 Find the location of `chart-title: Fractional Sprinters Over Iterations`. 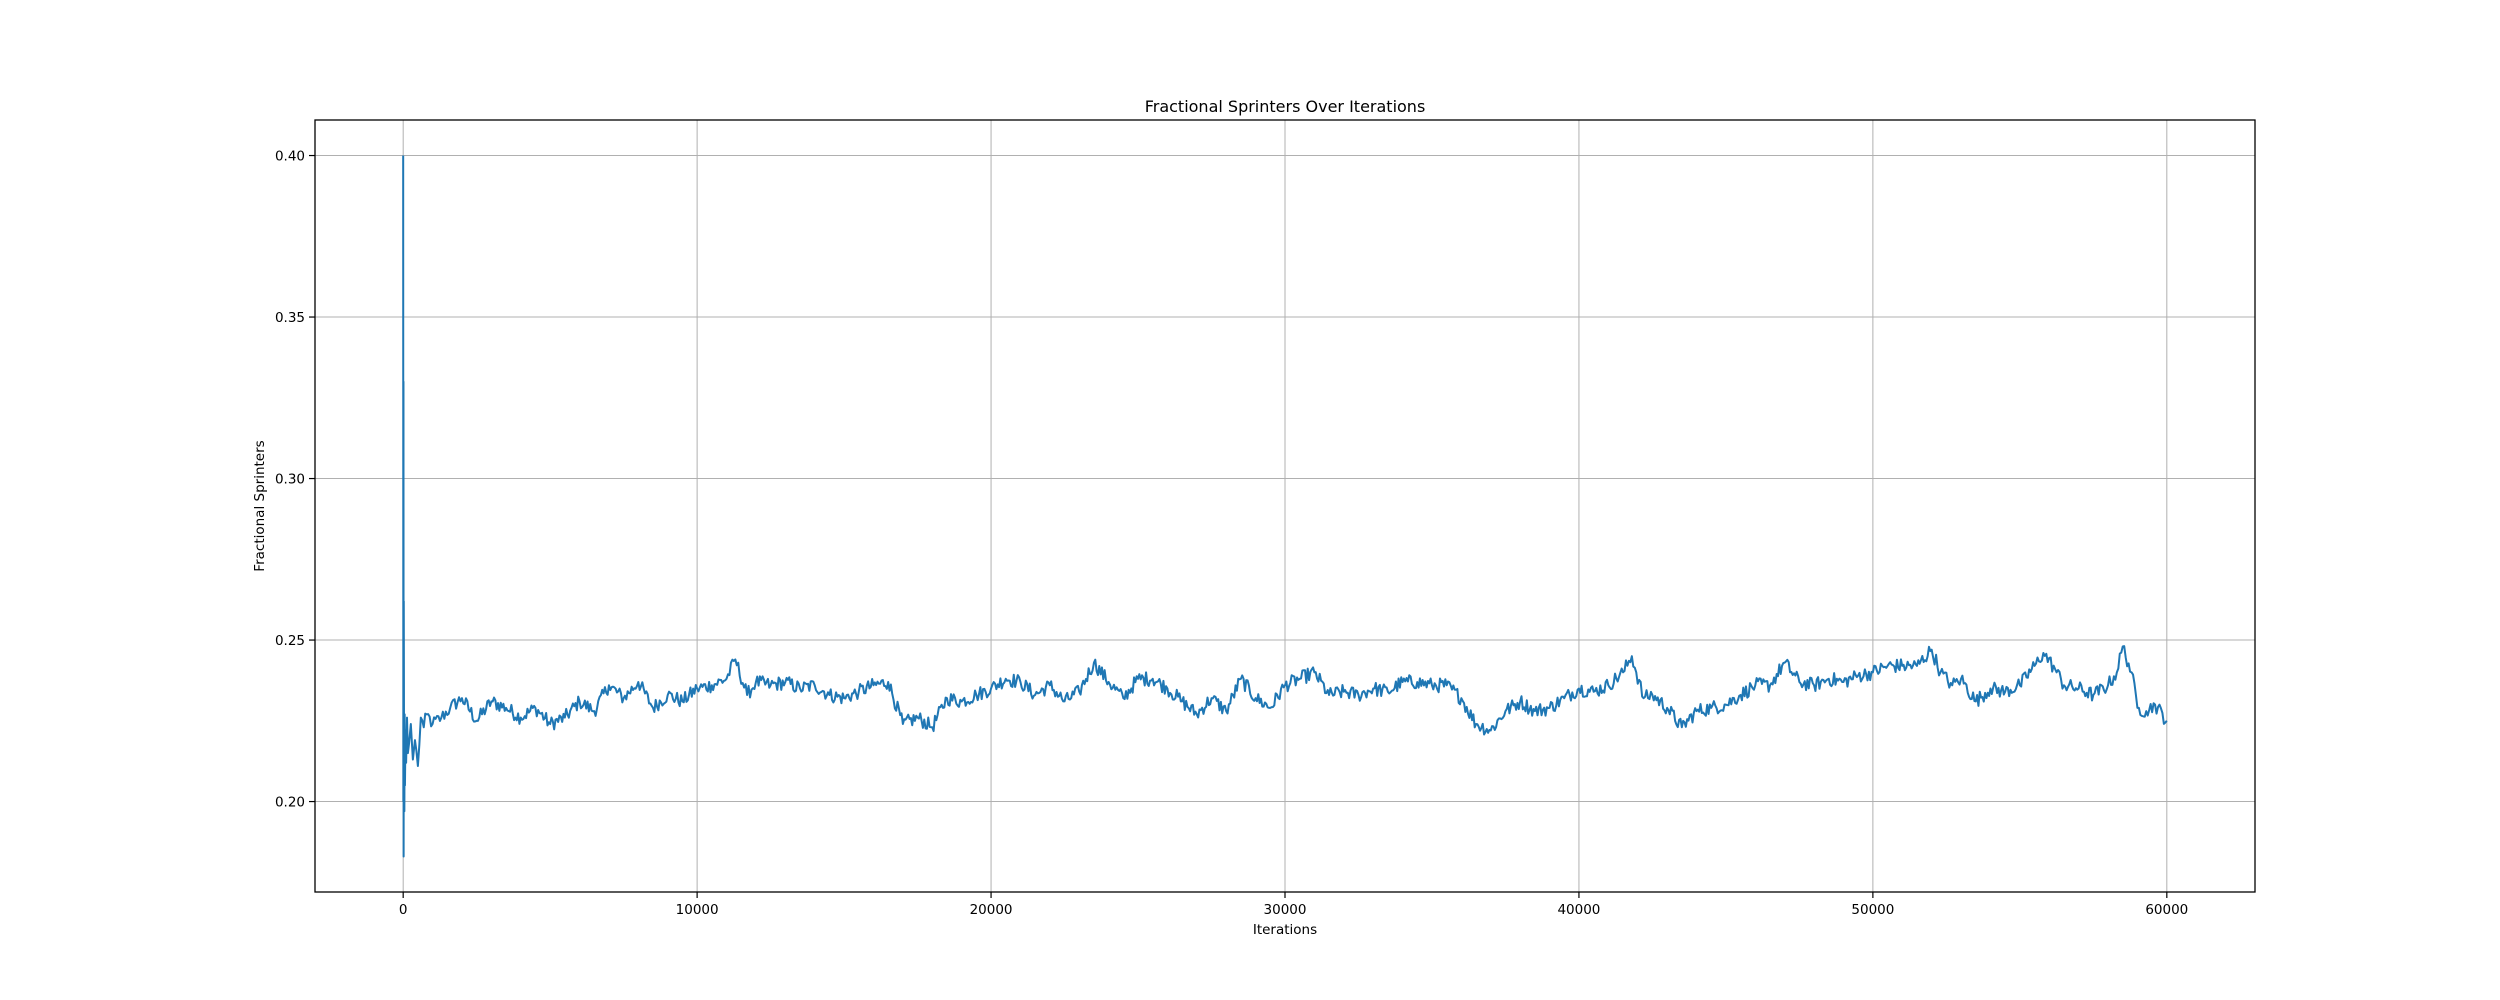

chart-title: Fractional Sprinters Over Iterations is located at coordinates (1285, 106).